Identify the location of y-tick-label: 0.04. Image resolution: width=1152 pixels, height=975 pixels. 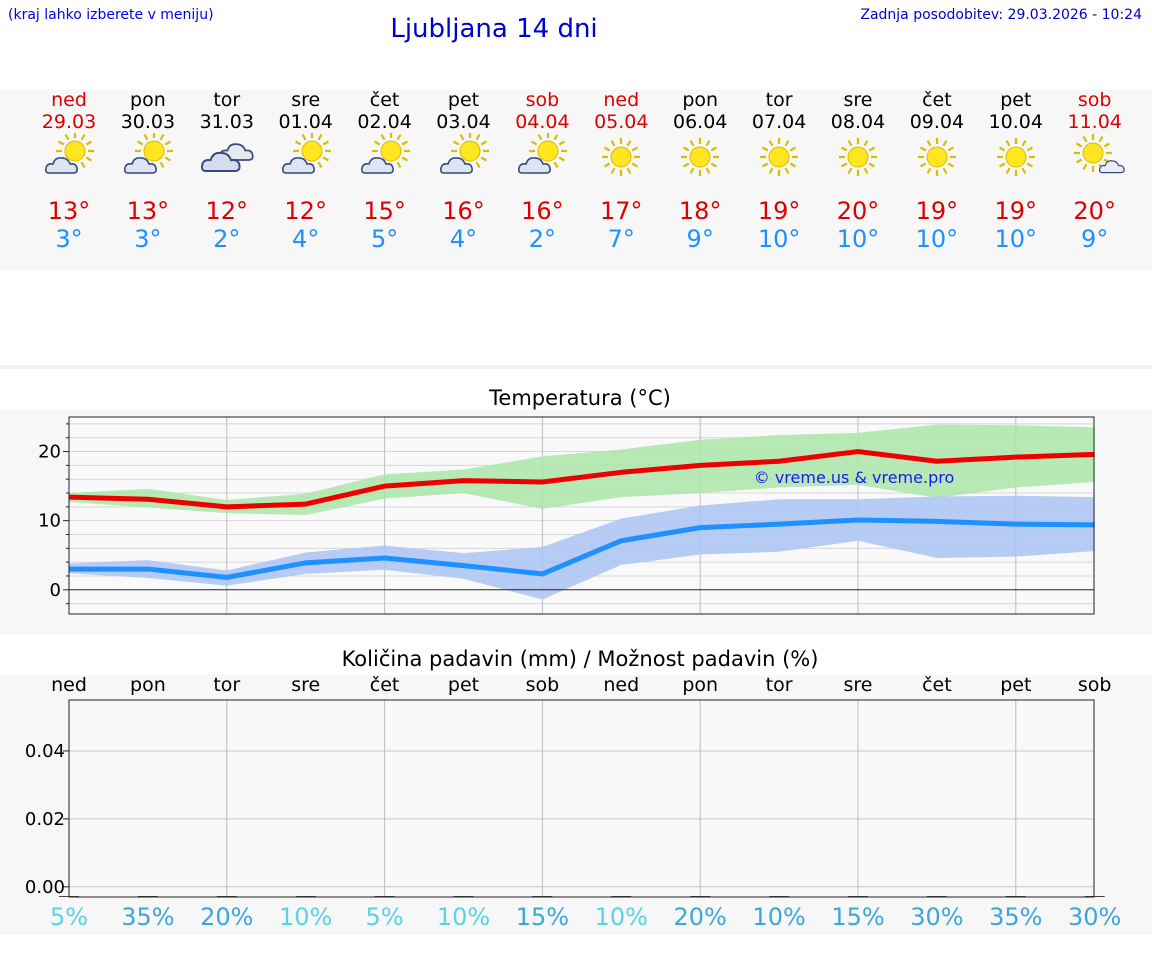
(45, 751).